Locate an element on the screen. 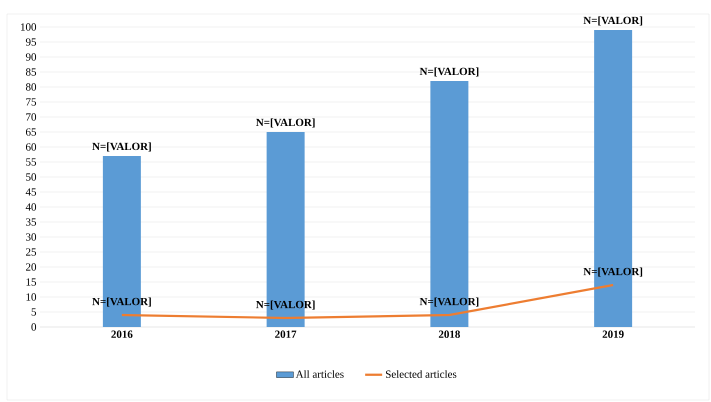 This screenshot has width=711, height=402. y-tick-label: 55 is located at coordinates (31, 162).